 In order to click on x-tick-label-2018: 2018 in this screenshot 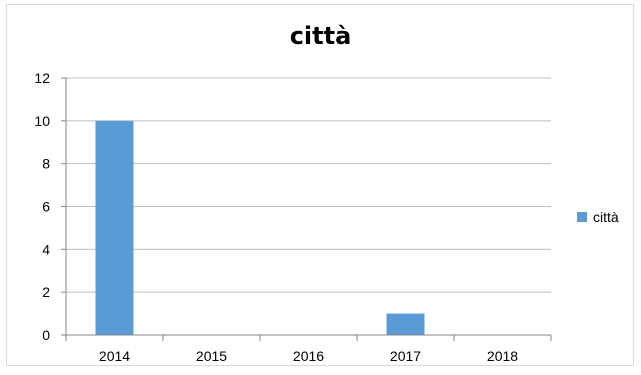, I will do `click(502, 356)`.